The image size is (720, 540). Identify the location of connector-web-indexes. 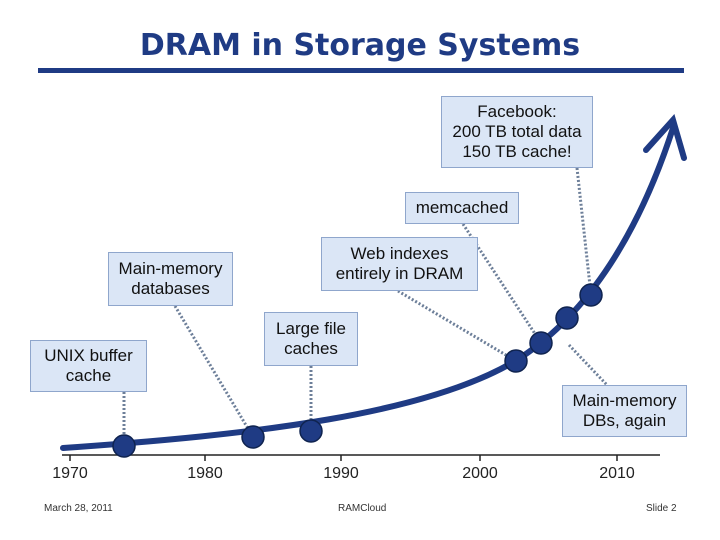
(457, 326).